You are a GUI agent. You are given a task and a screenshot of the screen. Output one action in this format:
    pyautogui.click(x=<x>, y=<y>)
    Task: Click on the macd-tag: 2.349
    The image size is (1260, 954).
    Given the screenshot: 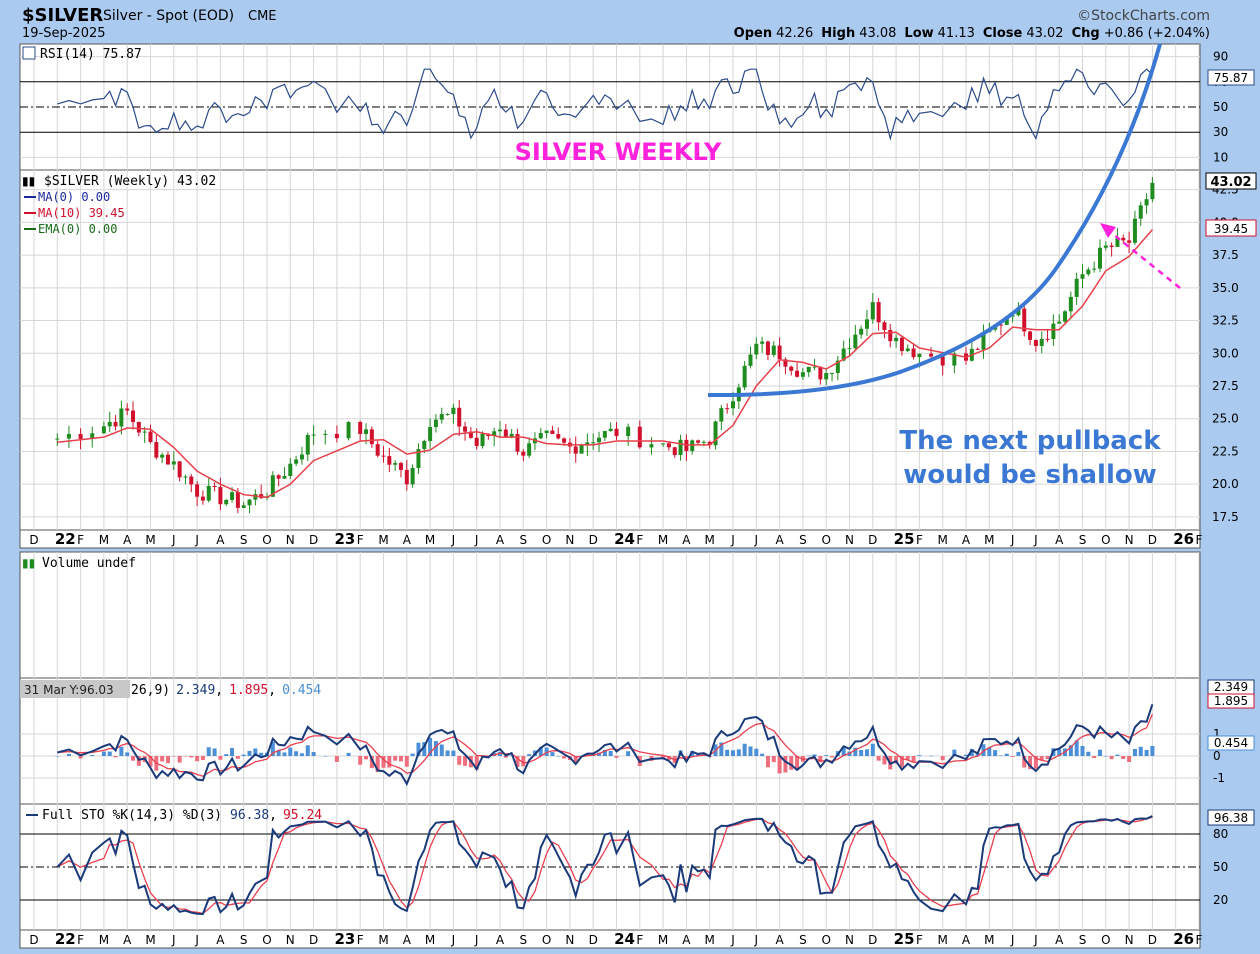 What is the action you would take?
    pyautogui.click(x=1231, y=687)
    